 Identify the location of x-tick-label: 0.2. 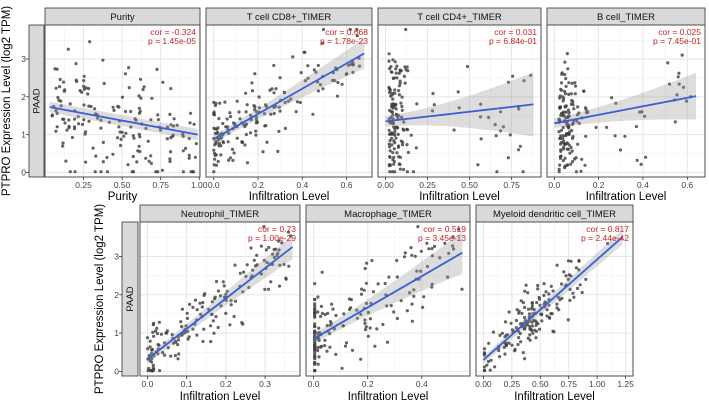
(599, 185).